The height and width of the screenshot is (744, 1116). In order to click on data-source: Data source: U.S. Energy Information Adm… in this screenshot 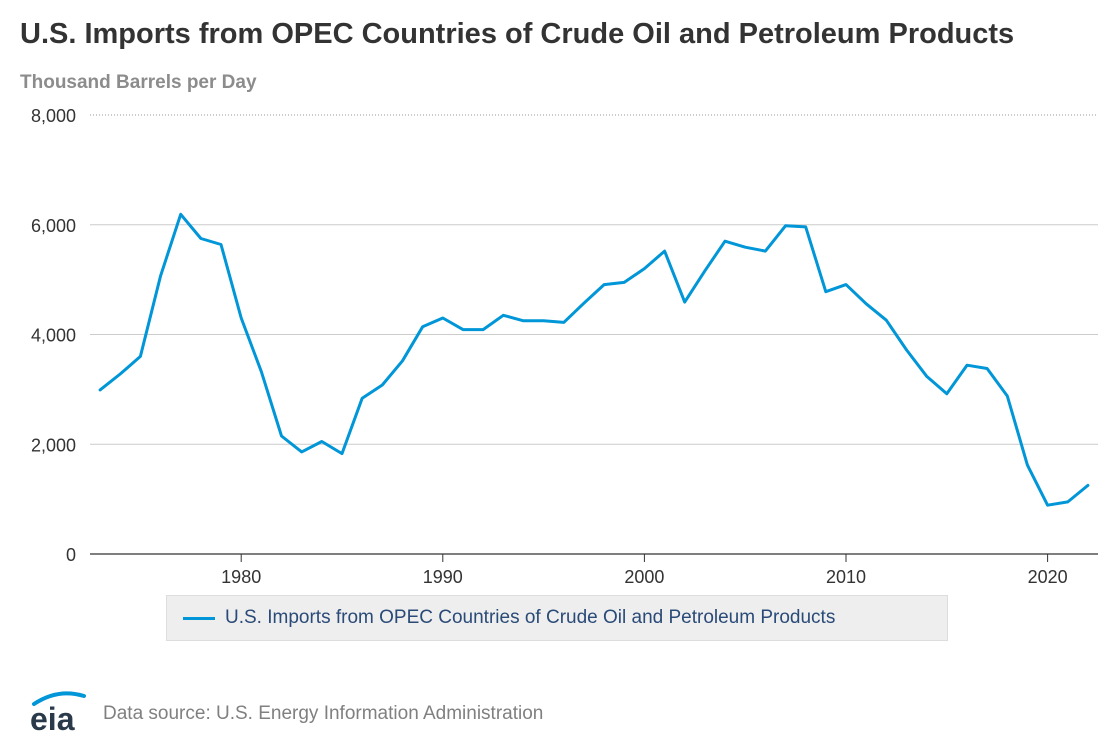, I will do `click(323, 713)`.